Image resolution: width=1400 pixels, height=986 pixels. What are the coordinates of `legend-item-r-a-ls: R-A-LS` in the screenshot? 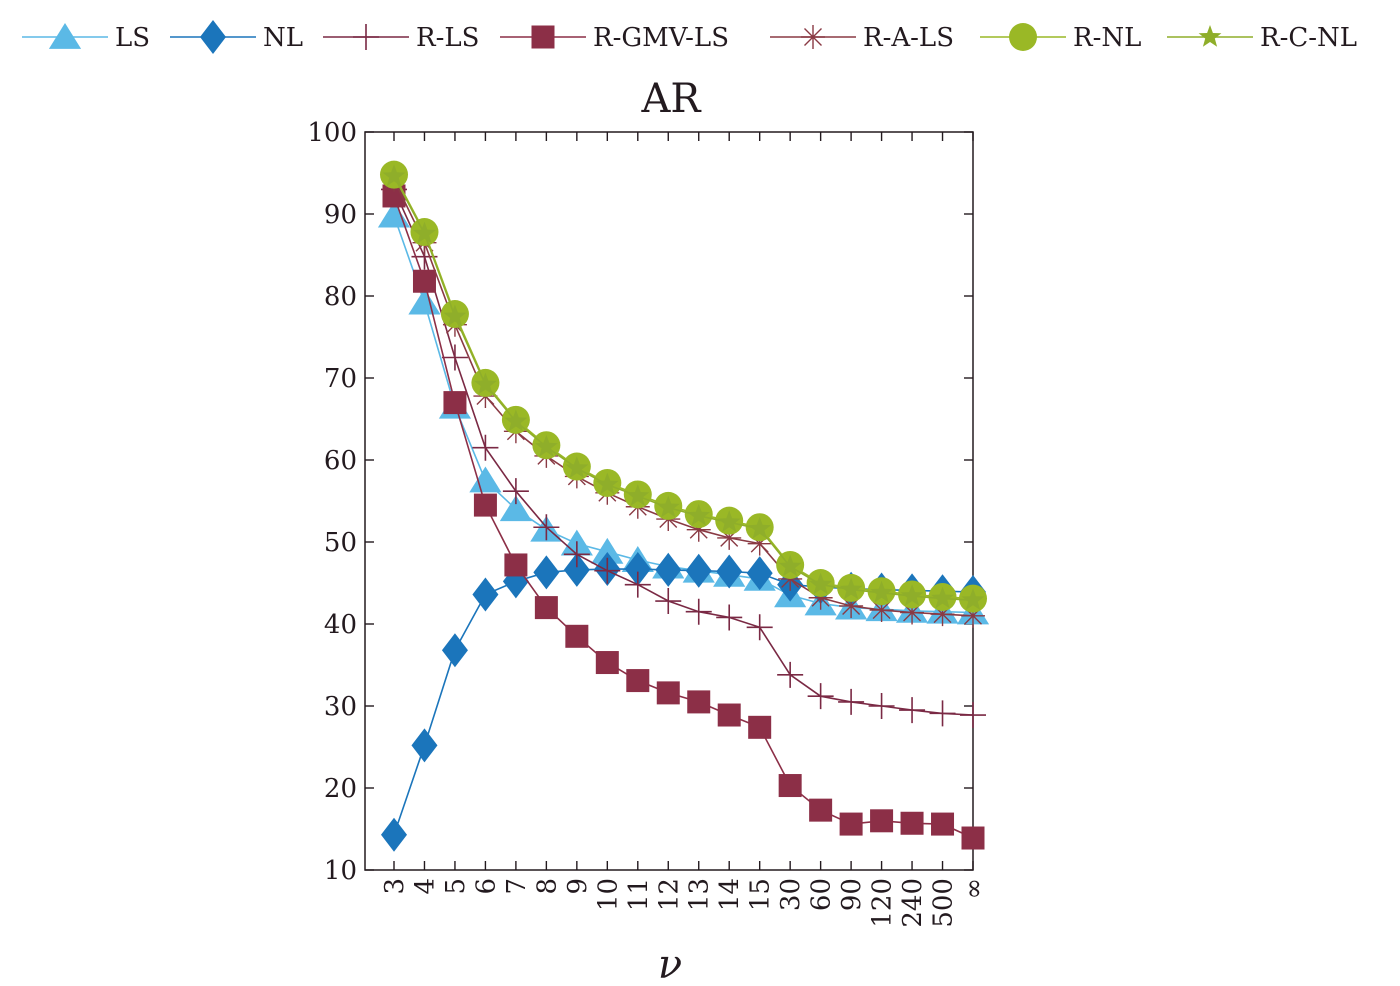 It's located at (862, 38).